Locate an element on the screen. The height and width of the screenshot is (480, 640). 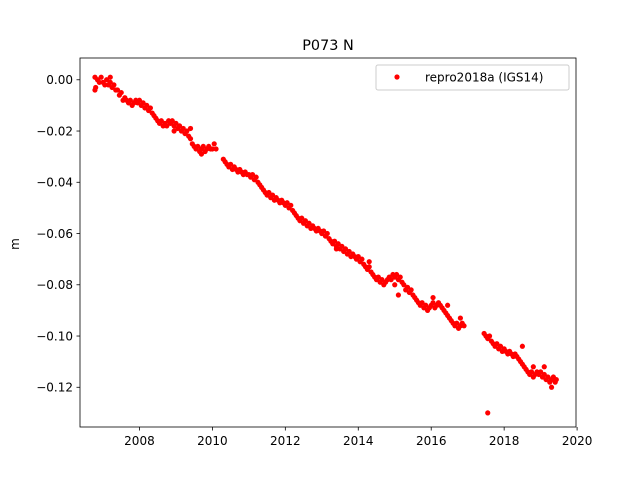
x-tick-label: 2008 is located at coordinates (139, 441).